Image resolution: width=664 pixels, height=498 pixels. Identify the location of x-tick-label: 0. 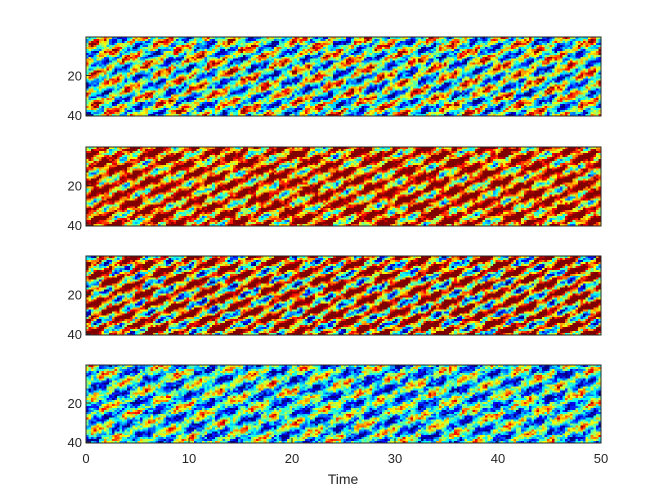
(85, 458).